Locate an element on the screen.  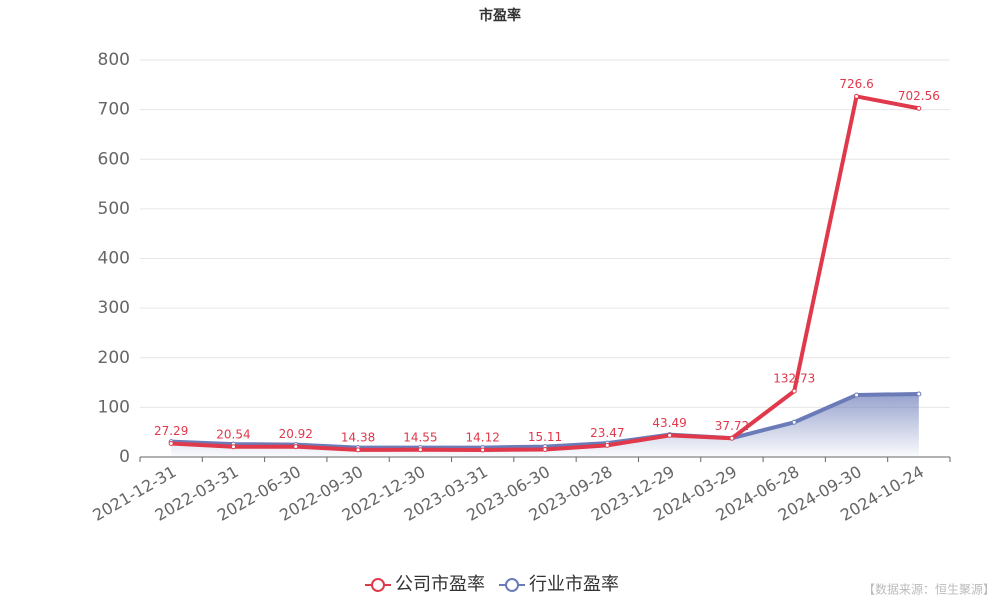
area is located at coordinates (545, 425).